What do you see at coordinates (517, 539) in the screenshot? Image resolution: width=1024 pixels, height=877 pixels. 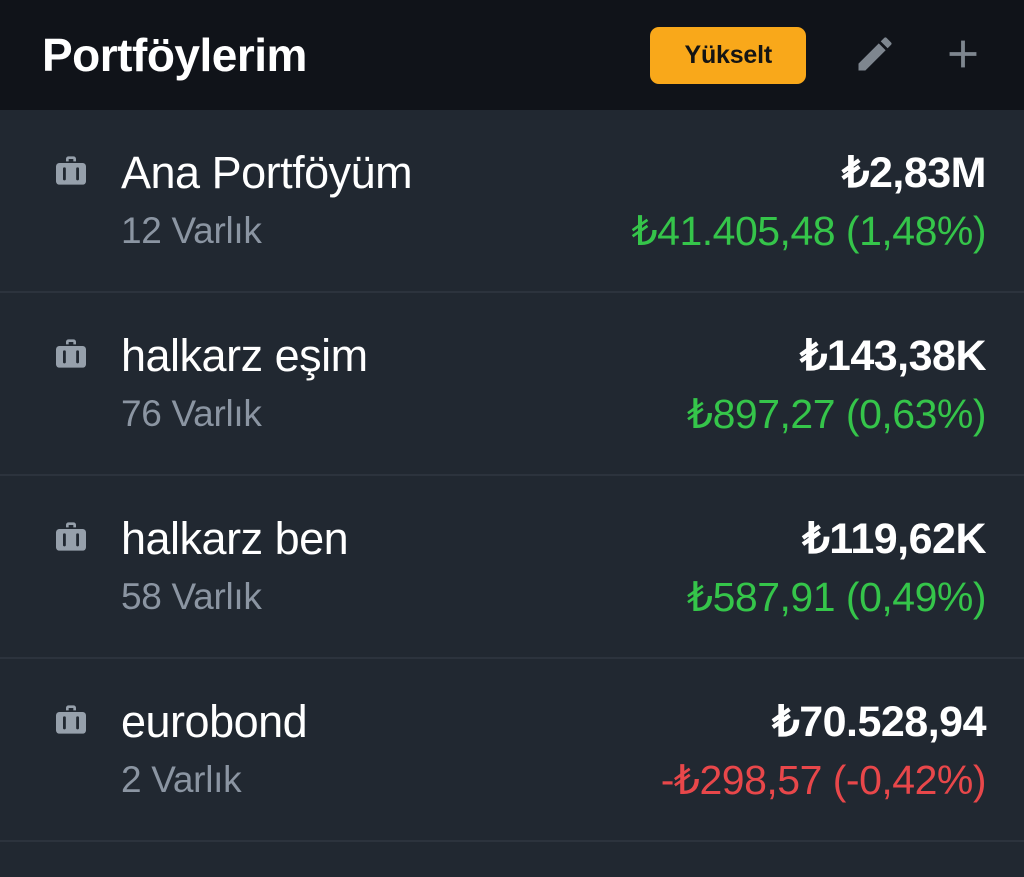 I see `portfolio-row-primary: halkarz ben ₺119,62K` at bounding box center [517, 539].